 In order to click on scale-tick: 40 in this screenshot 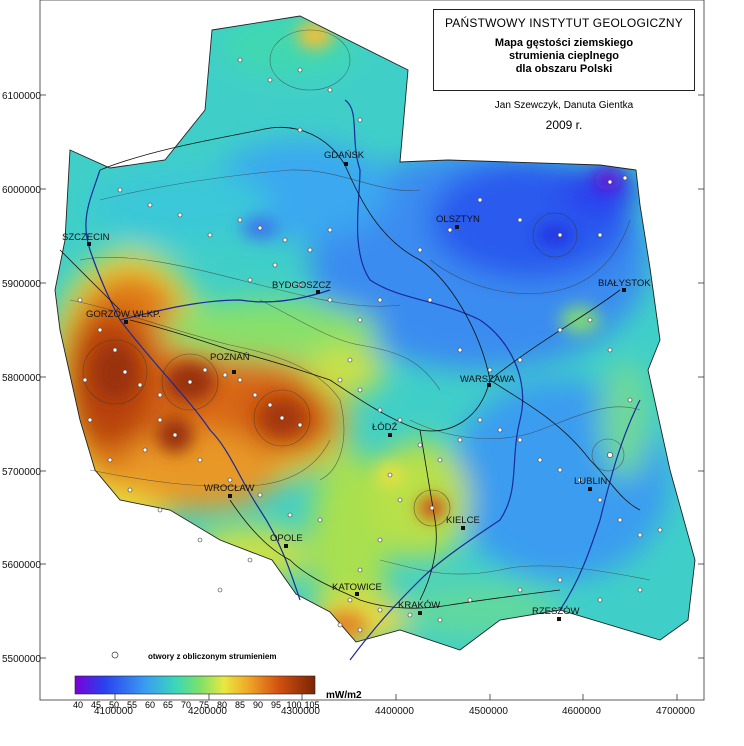, I will do `click(77, 705)`.